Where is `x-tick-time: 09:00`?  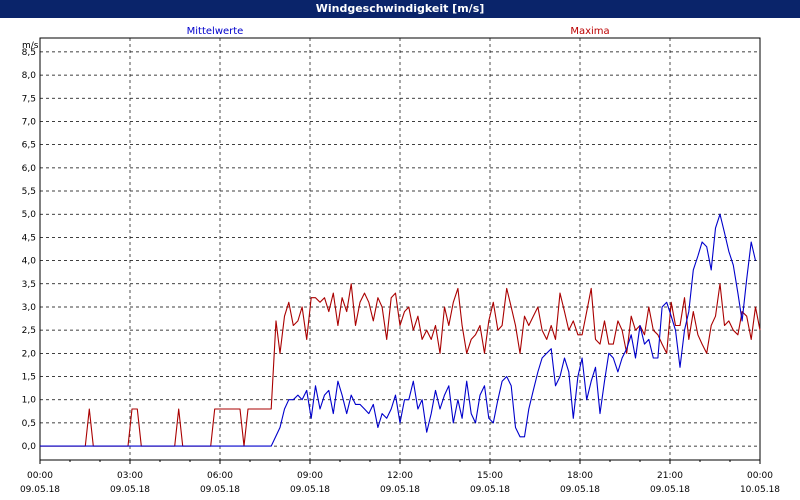 x-tick-time: 09:00 is located at coordinates (310, 476).